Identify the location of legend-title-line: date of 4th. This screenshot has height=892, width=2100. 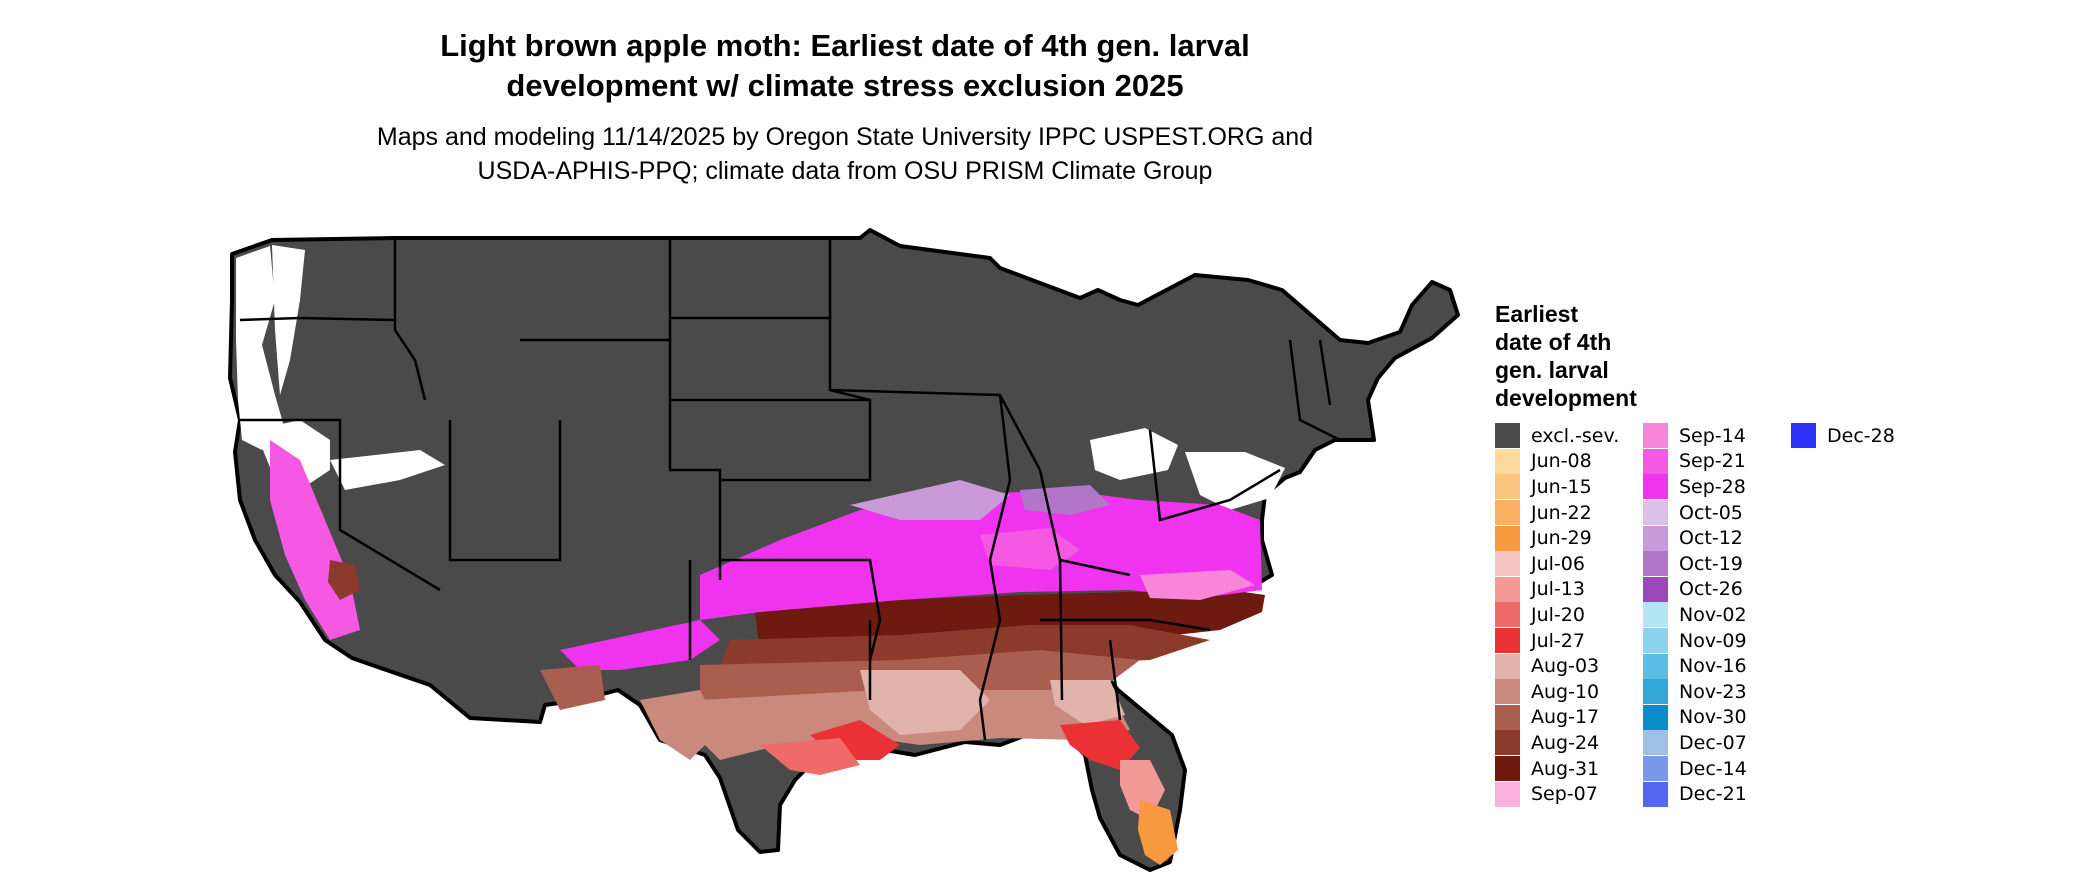
(1553, 342).